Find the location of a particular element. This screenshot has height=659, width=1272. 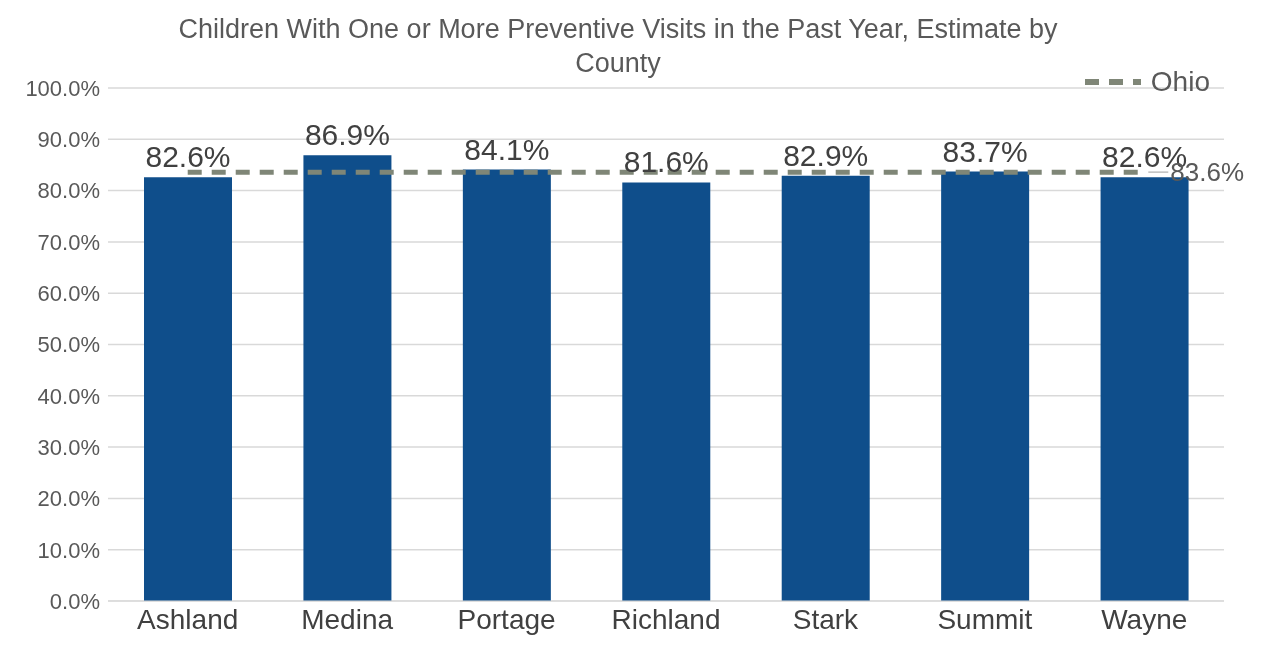

data-label: 82.9% is located at coordinates (826, 155).